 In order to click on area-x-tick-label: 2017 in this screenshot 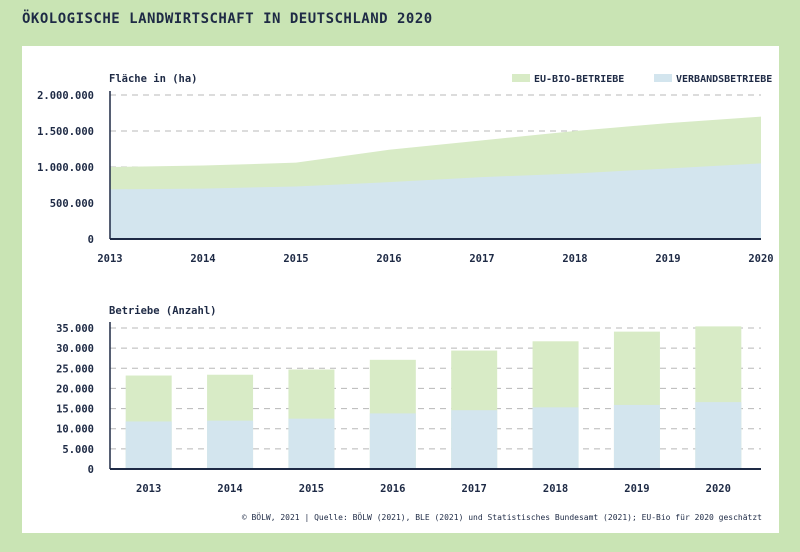, I will do `click(481, 259)`.